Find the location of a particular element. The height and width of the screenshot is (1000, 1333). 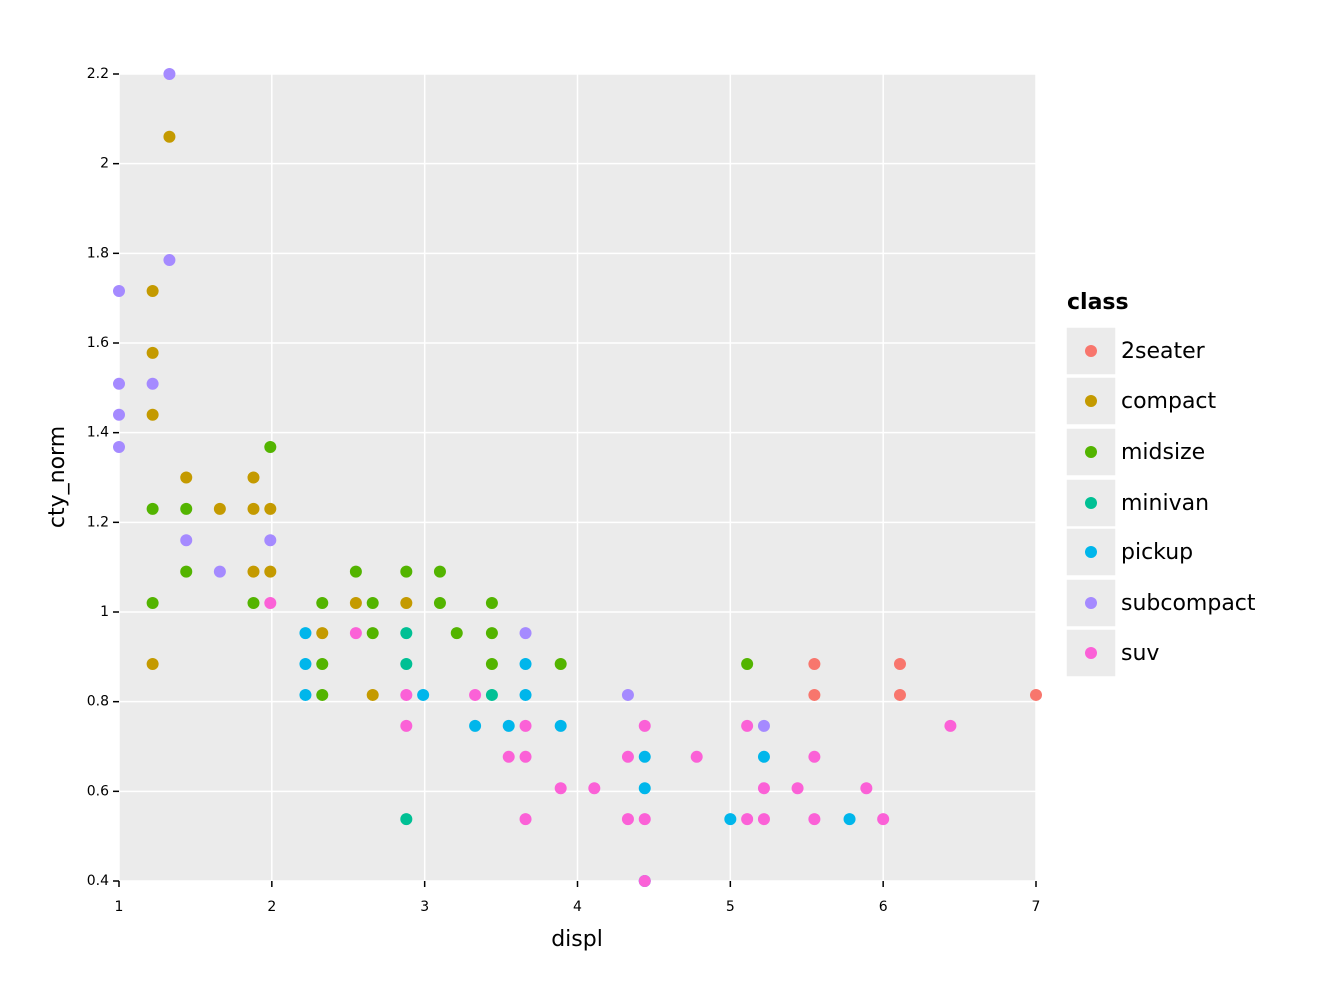

y-tick-label: 2 is located at coordinates (104, 164).